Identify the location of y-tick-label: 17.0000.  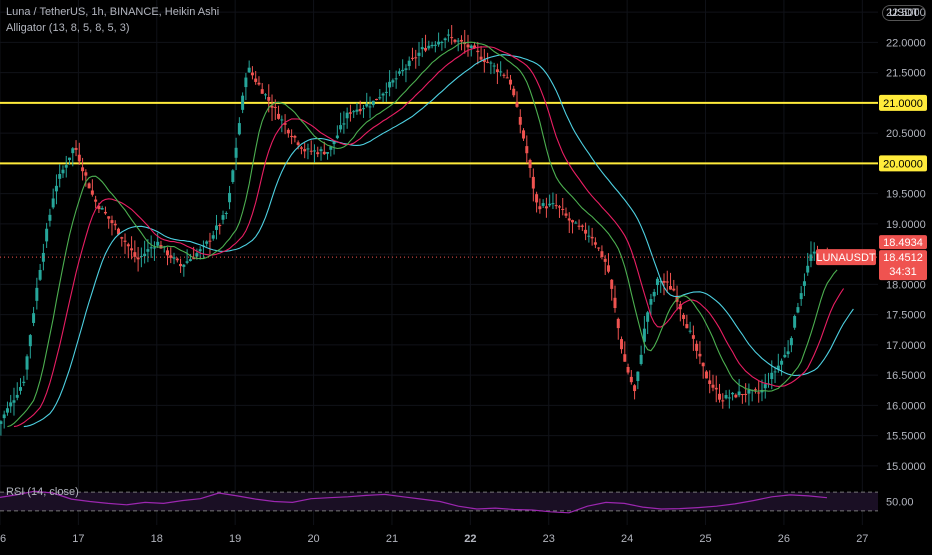
(906, 346).